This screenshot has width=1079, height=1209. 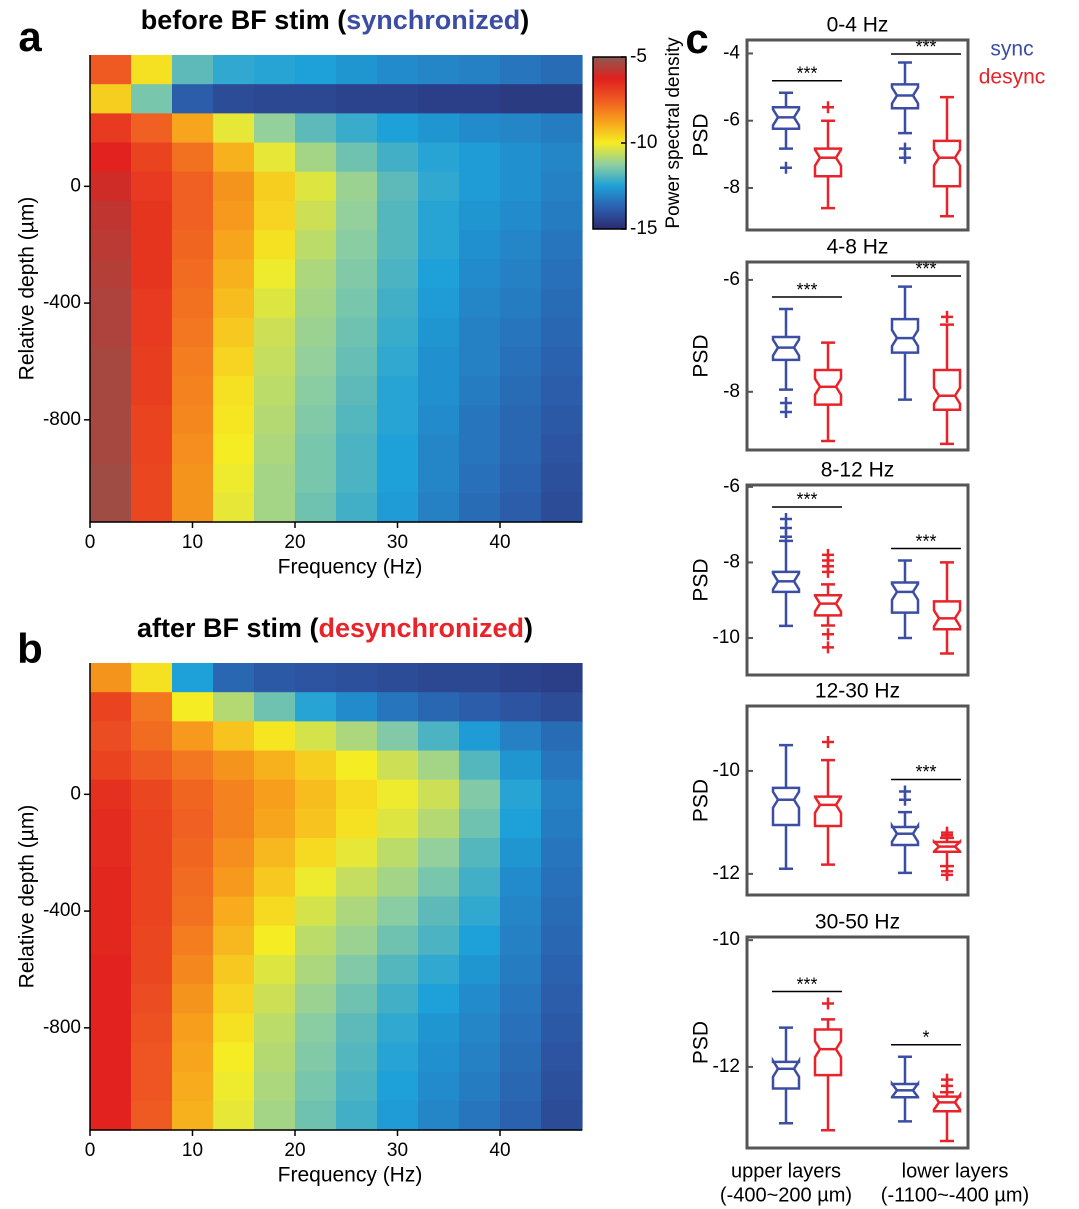 What do you see at coordinates (228, 628) in the screenshot?
I see `title-part: after BF stim (` at bounding box center [228, 628].